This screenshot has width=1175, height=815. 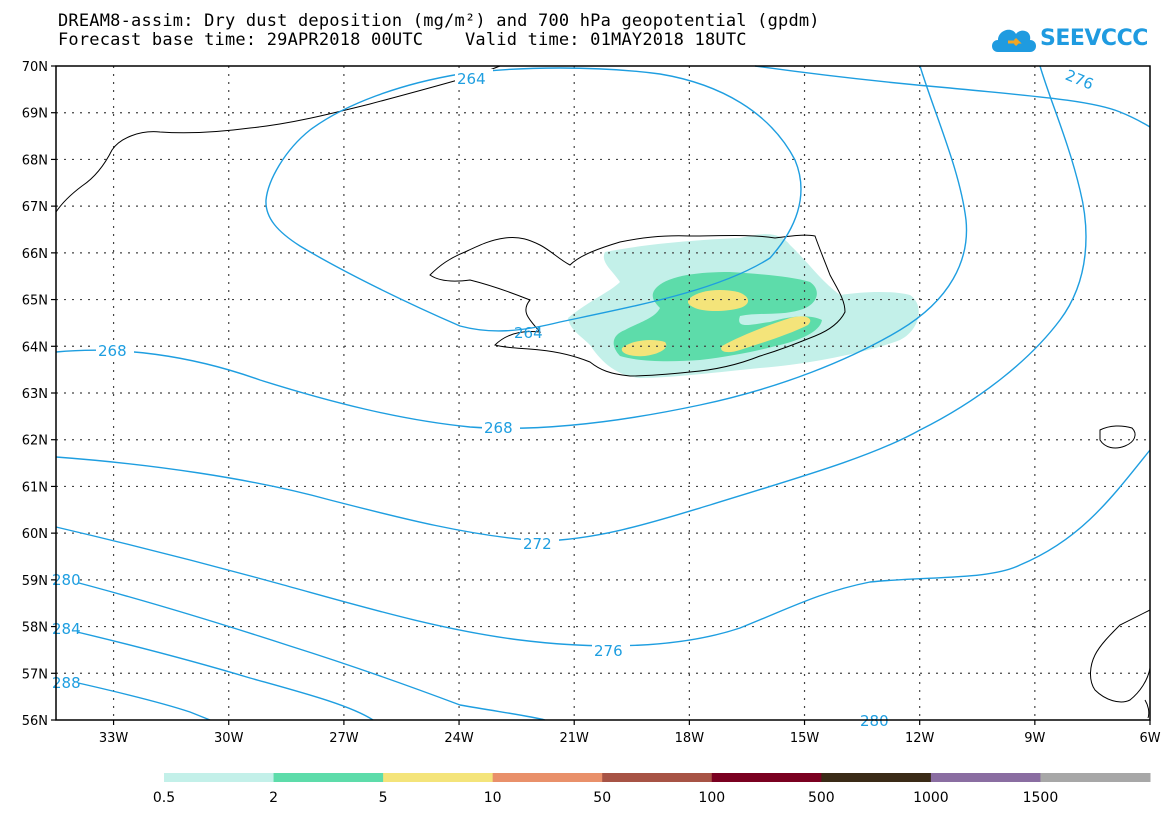 I want to click on lon-label: 30W, so click(x=229, y=738).